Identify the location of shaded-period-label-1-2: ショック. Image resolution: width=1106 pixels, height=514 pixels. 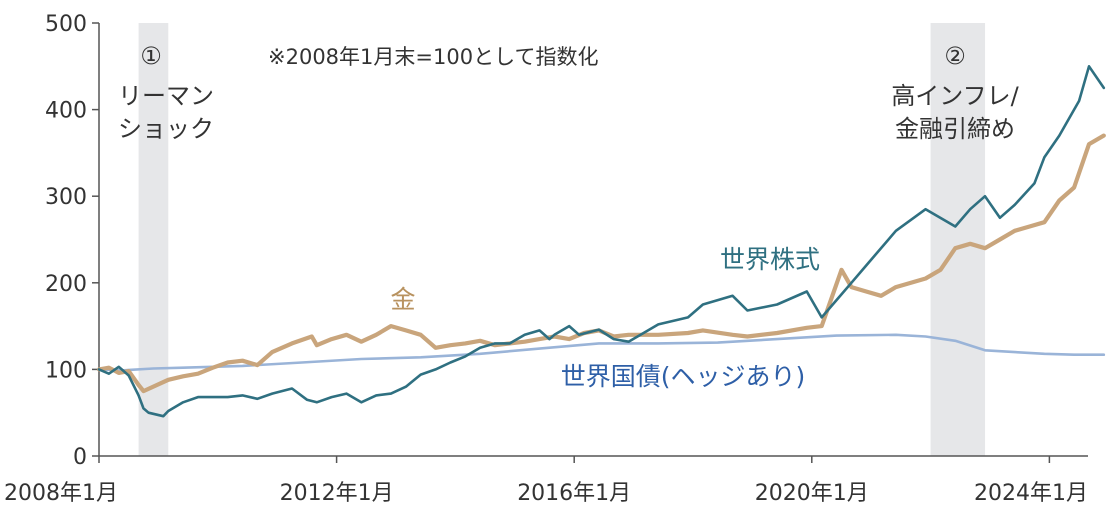
(166, 129).